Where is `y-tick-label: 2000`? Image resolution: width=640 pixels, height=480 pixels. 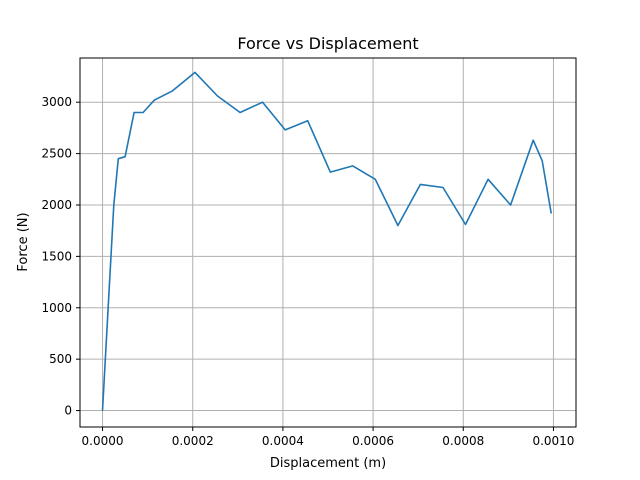 y-tick-label: 2000 is located at coordinates (56, 205).